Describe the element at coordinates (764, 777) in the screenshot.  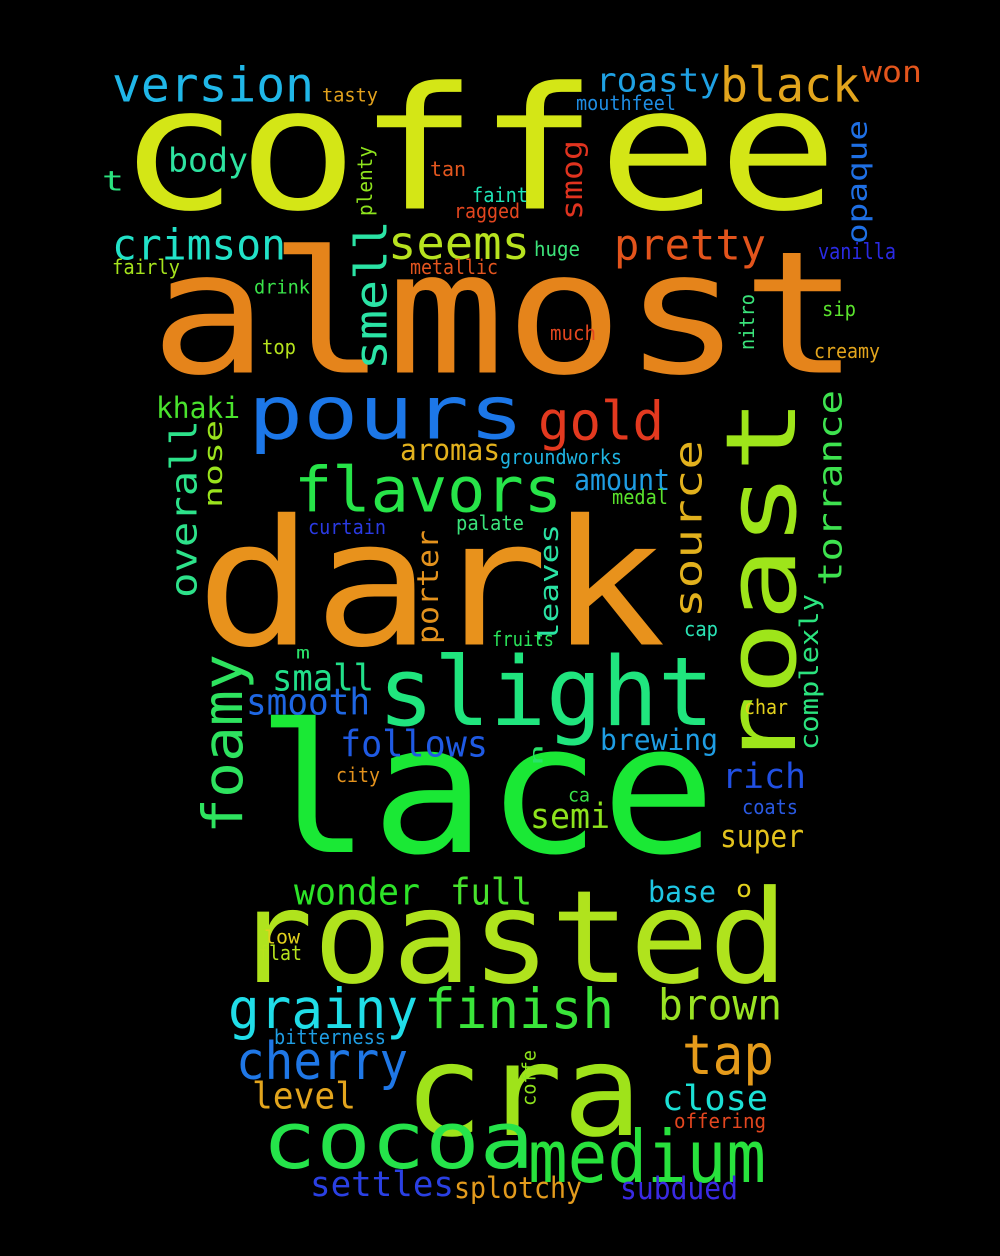
I see `word-rich: rich` at that location.